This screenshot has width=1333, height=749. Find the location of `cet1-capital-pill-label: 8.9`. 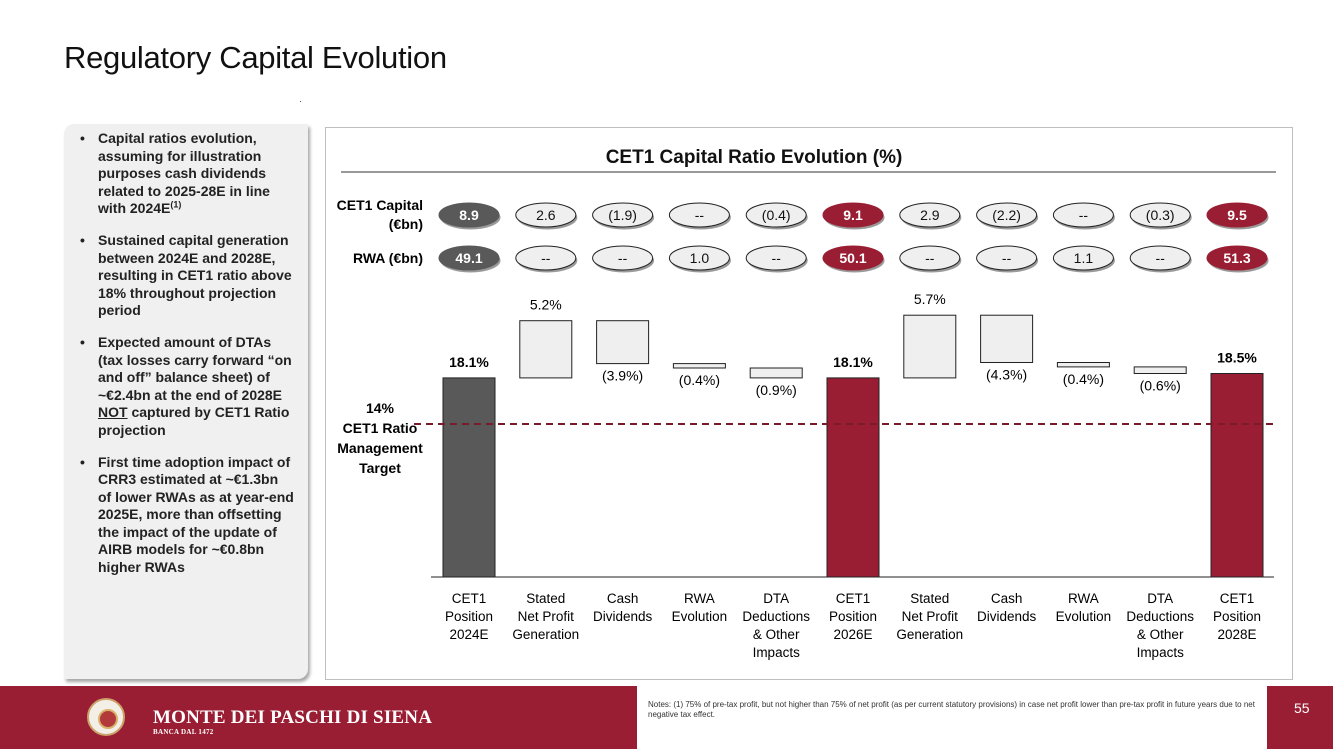

cet1-capital-pill-label: 8.9 is located at coordinates (469, 215).